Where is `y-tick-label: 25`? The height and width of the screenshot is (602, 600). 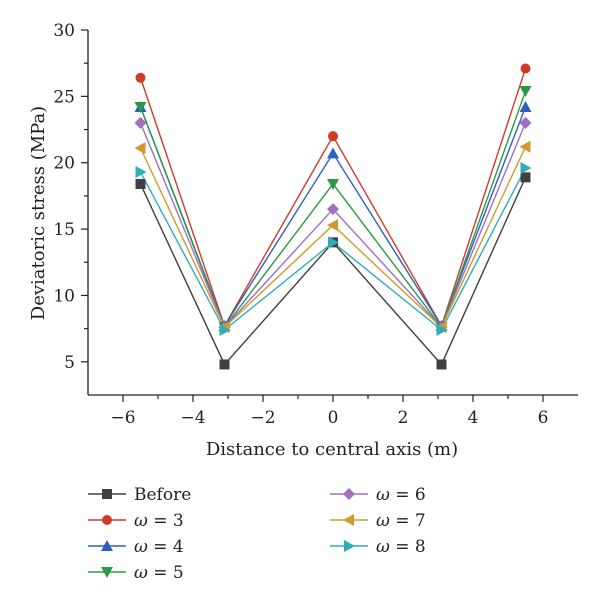
y-tick-label: 25 is located at coordinates (64, 97).